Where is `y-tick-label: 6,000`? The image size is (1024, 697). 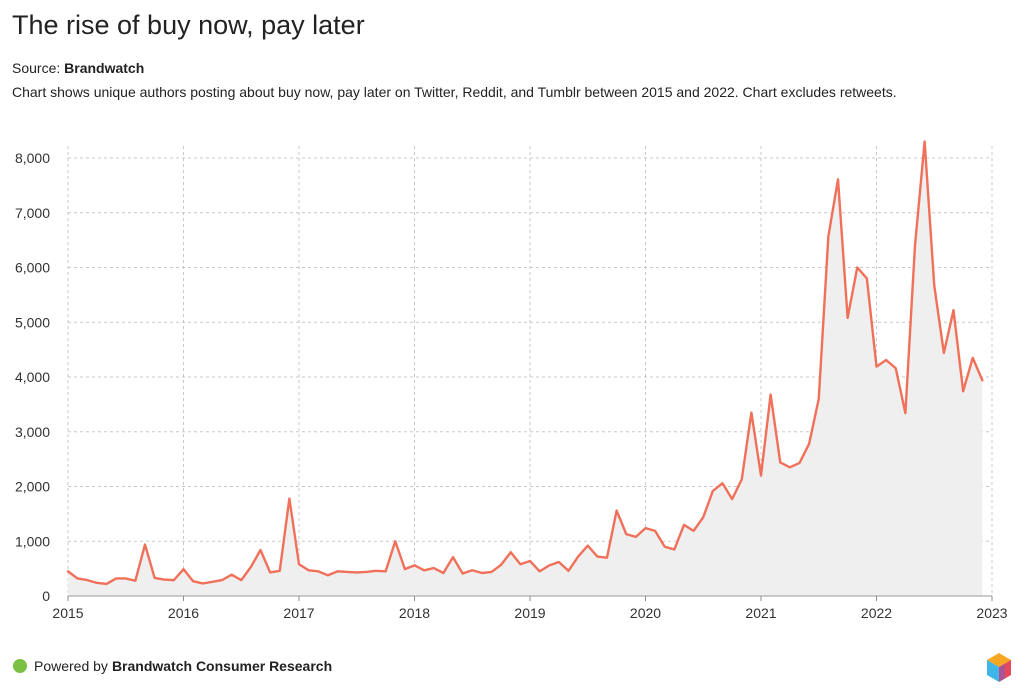 y-tick-label: 6,000 is located at coordinates (32, 268).